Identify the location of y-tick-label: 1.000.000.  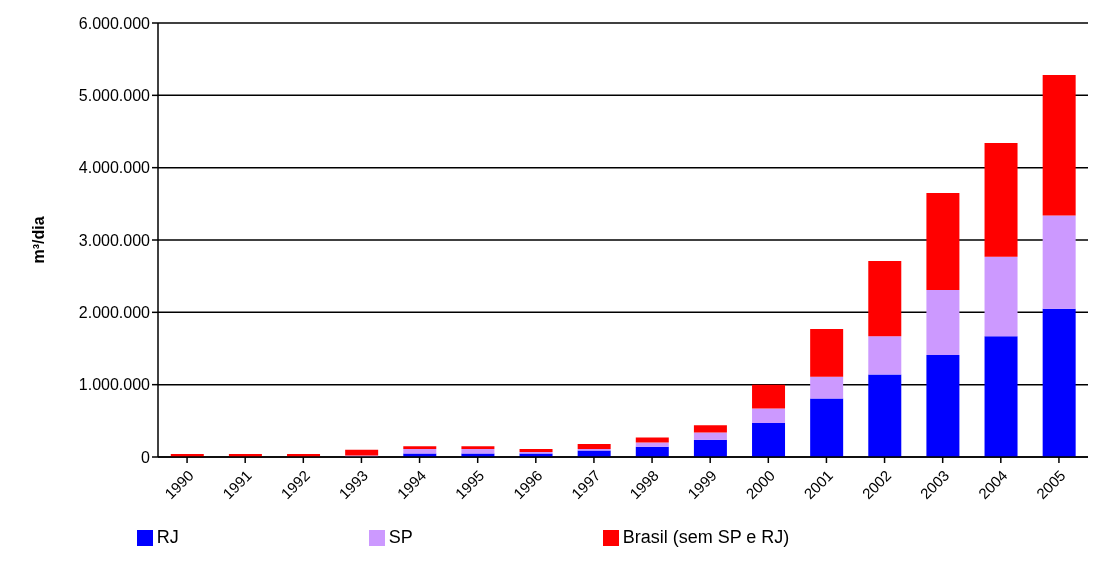
(114, 385).